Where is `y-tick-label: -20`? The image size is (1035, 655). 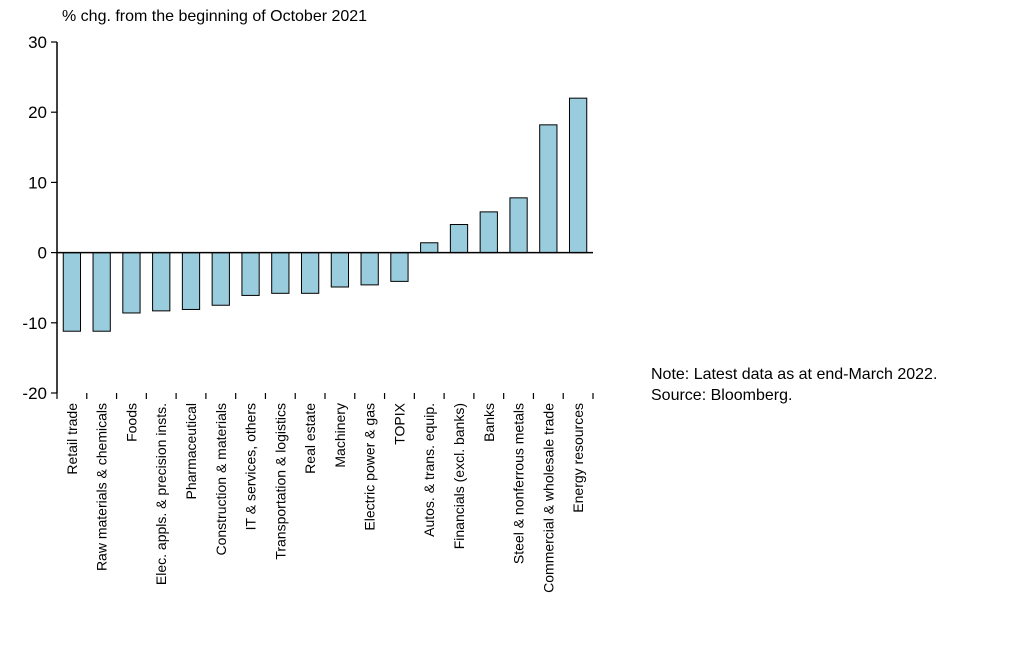 y-tick-label: -20 is located at coordinates (34, 393).